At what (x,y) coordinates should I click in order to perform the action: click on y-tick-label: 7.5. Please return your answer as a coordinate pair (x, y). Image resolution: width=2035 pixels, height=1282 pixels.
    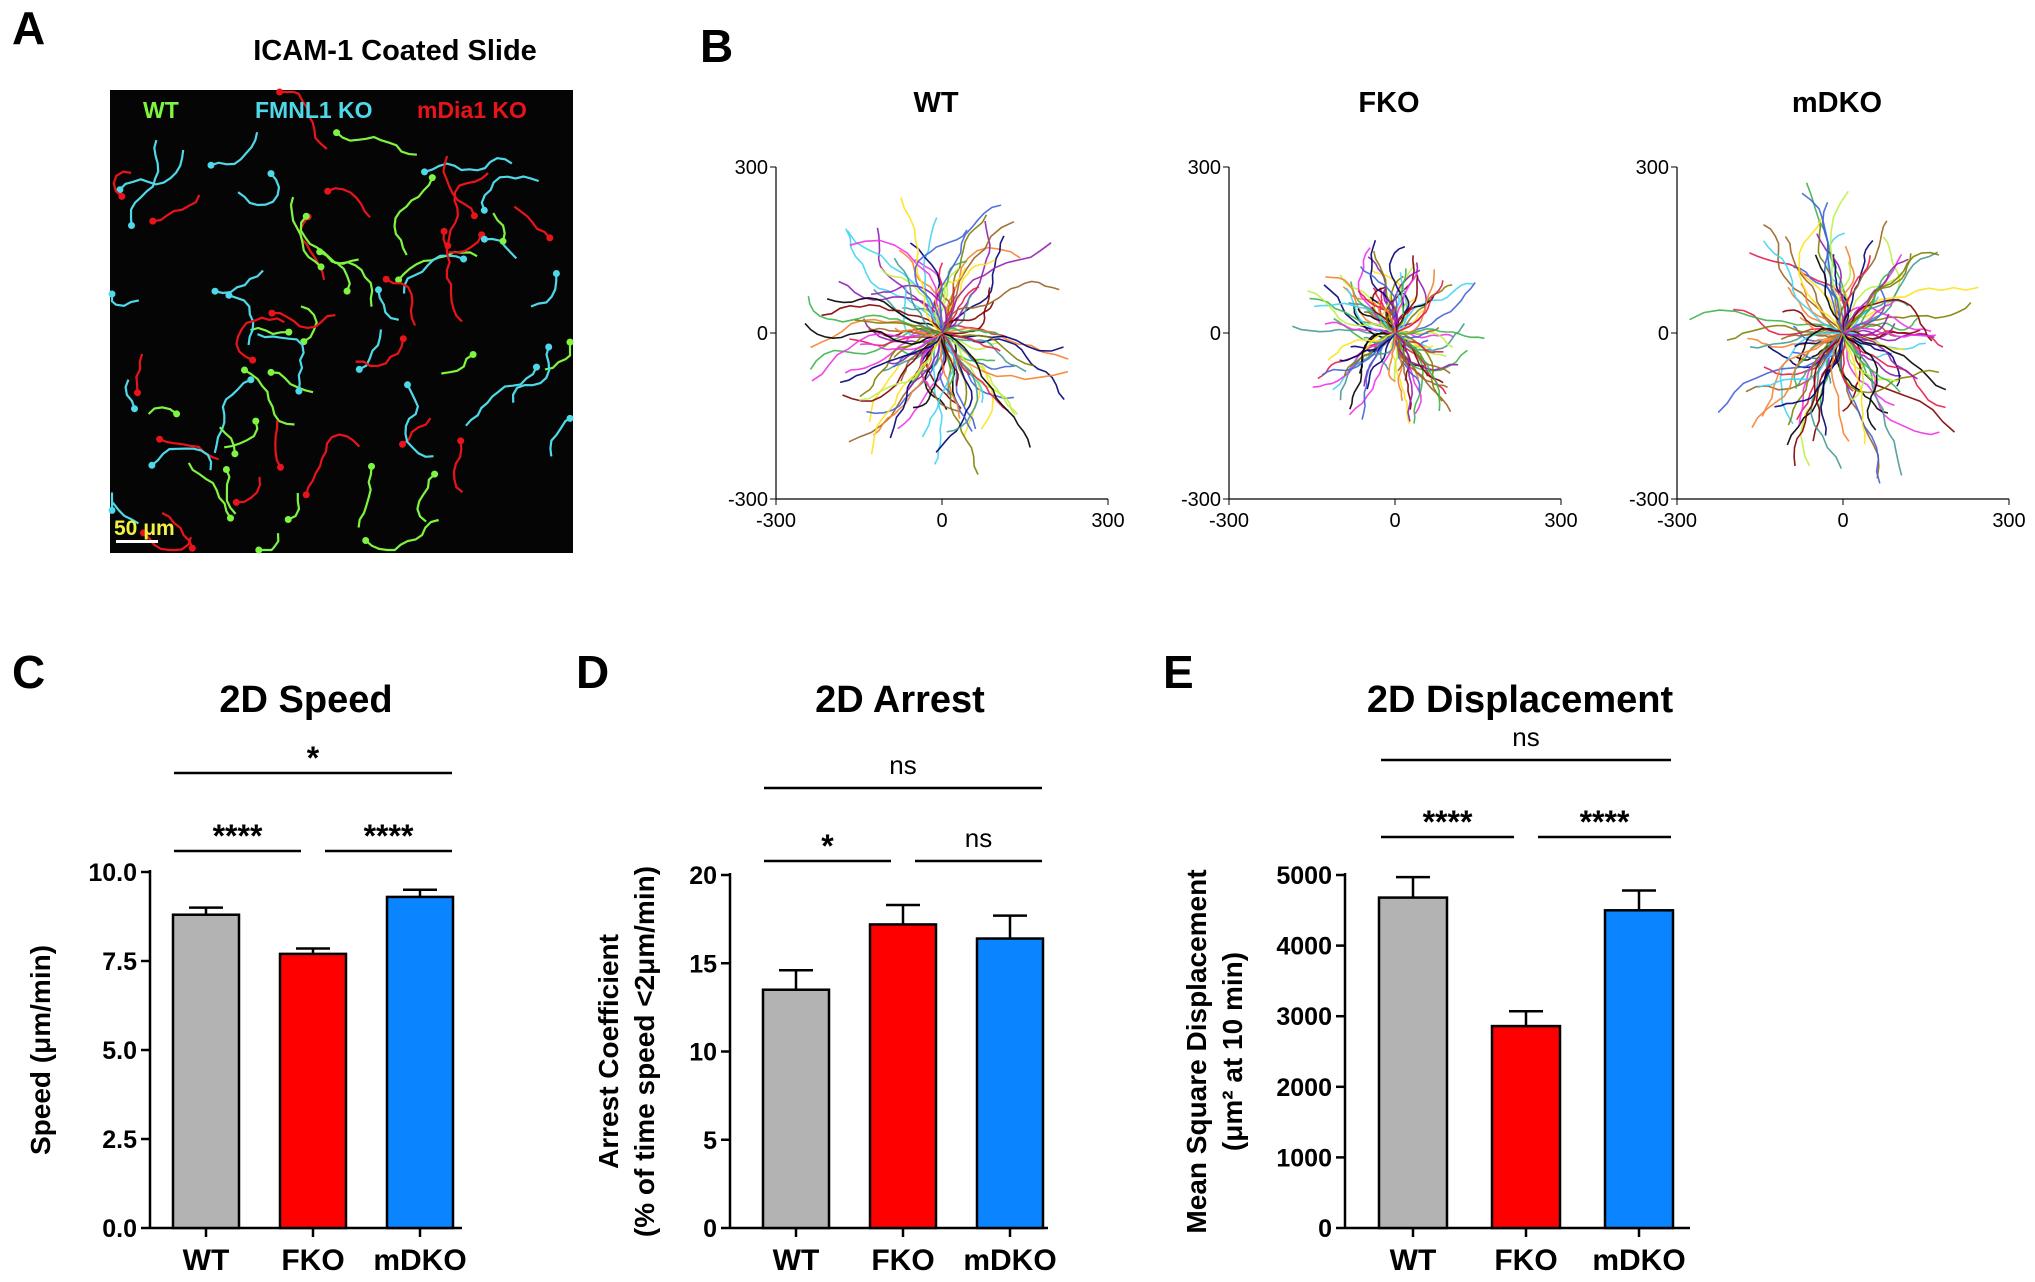
    Looking at the image, I should click on (119, 962).